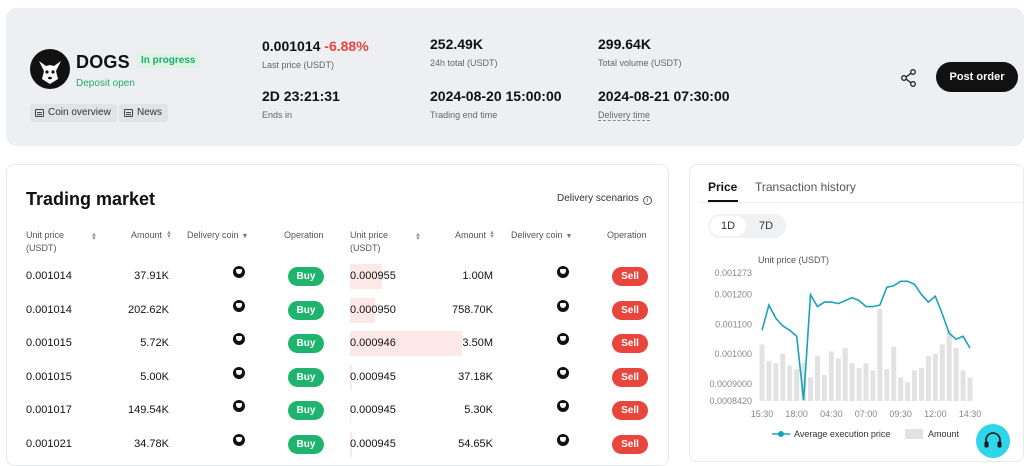 This screenshot has width=1024, height=466. What do you see at coordinates (338, 343) in the screenshot?
I see `table-row: 0.001015 5.72K Buy 0.000946 3.50M Sell` at bounding box center [338, 343].